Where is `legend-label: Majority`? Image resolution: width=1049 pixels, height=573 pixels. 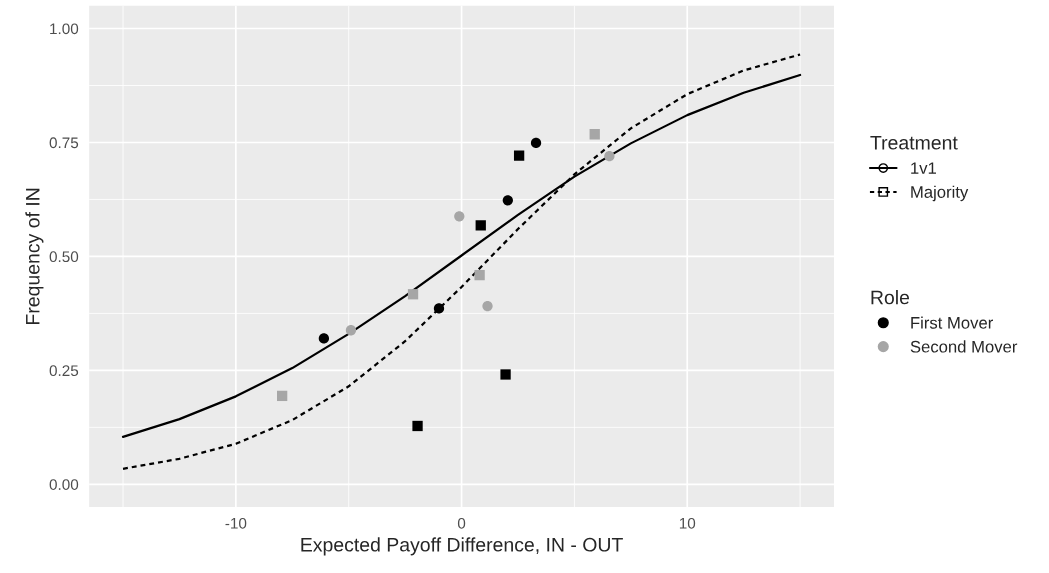 legend-label: Majority is located at coordinates (940, 193).